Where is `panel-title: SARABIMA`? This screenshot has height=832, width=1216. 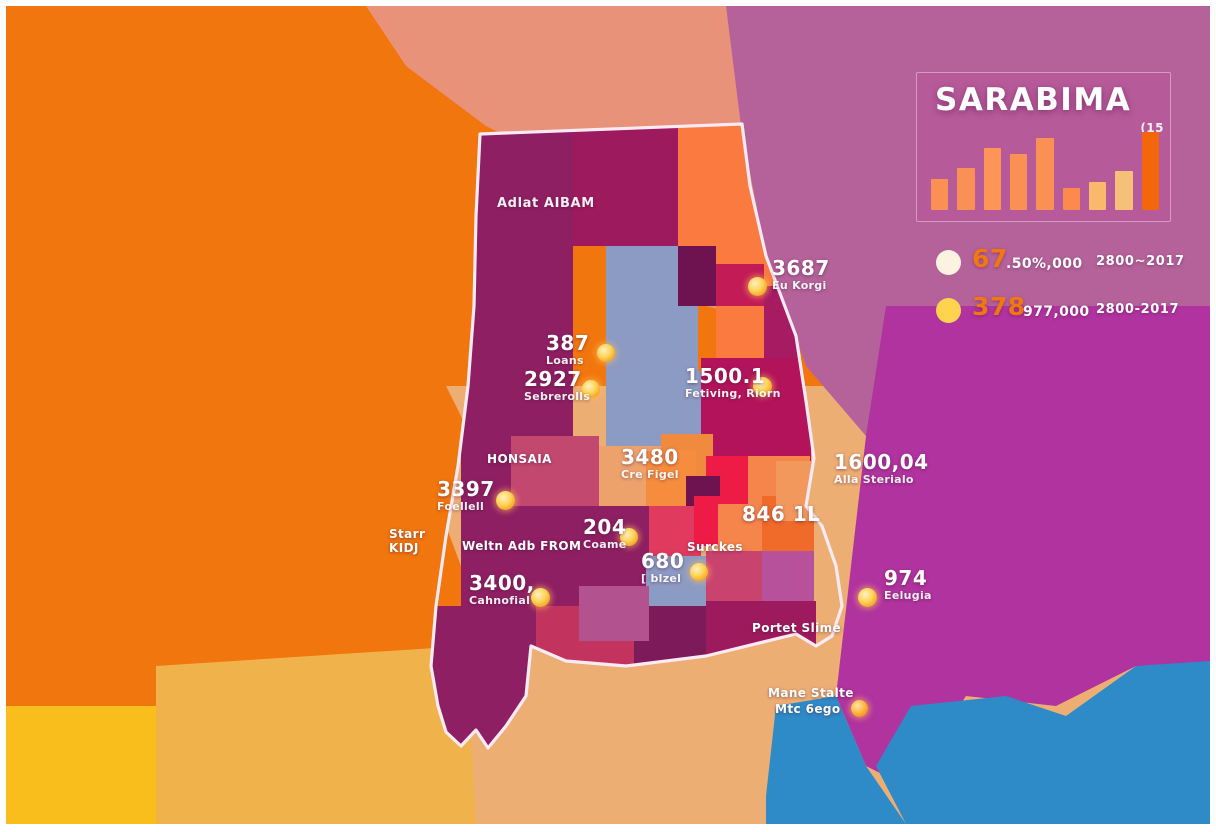 panel-title: SARABIMA is located at coordinates (1033, 100).